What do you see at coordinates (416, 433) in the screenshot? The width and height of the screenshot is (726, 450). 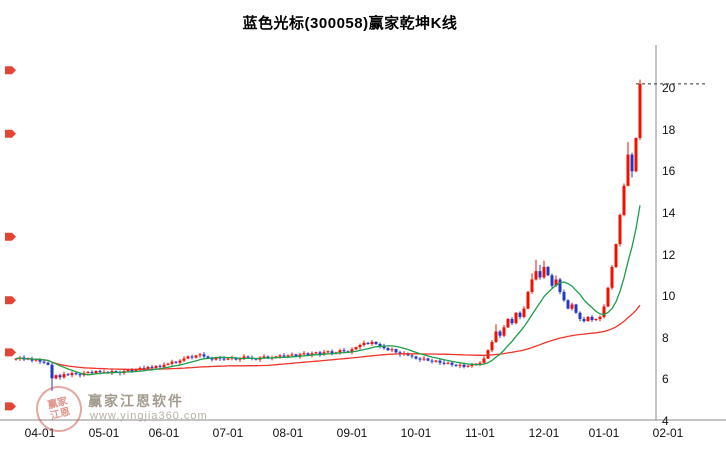 I see `x-axis-tick-label: 10-01` at bounding box center [416, 433].